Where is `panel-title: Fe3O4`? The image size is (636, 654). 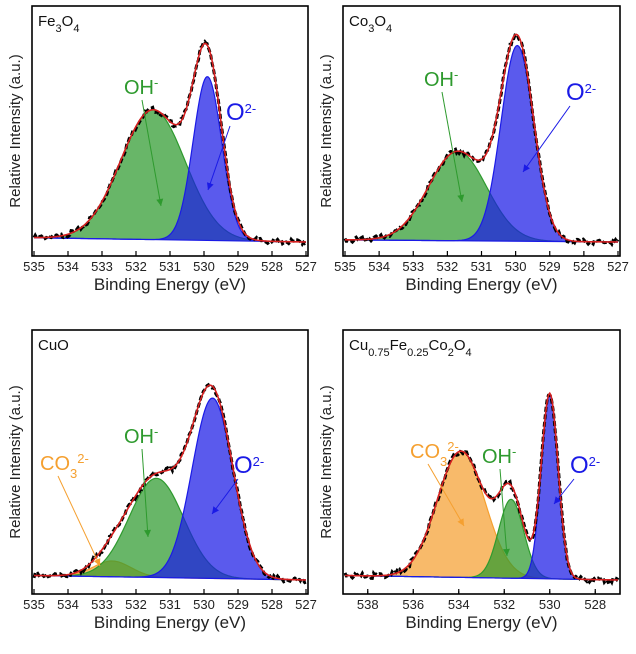
panel-title: Fe3O4 is located at coordinates (58, 24).